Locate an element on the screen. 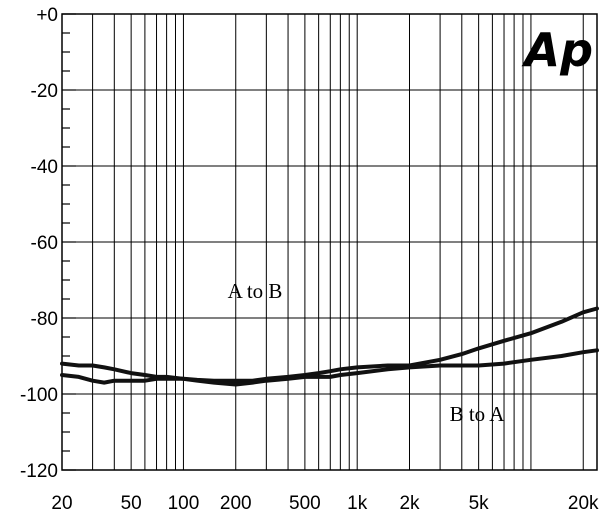 This screenshot has height=515, width=599. x-tick-label: 2k is located at coordinates (409, 503).